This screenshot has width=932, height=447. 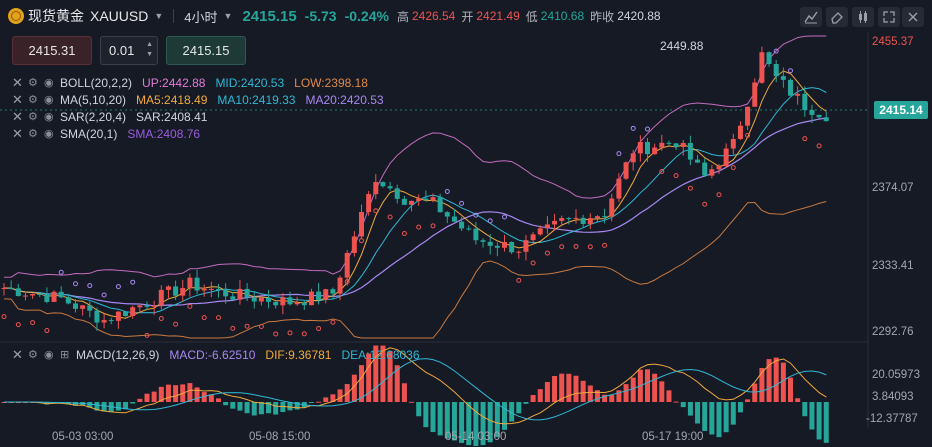 What do you see at coordinates (913, 17) in the screenshot?
I see `close-button` at bounding box center [913, 17].